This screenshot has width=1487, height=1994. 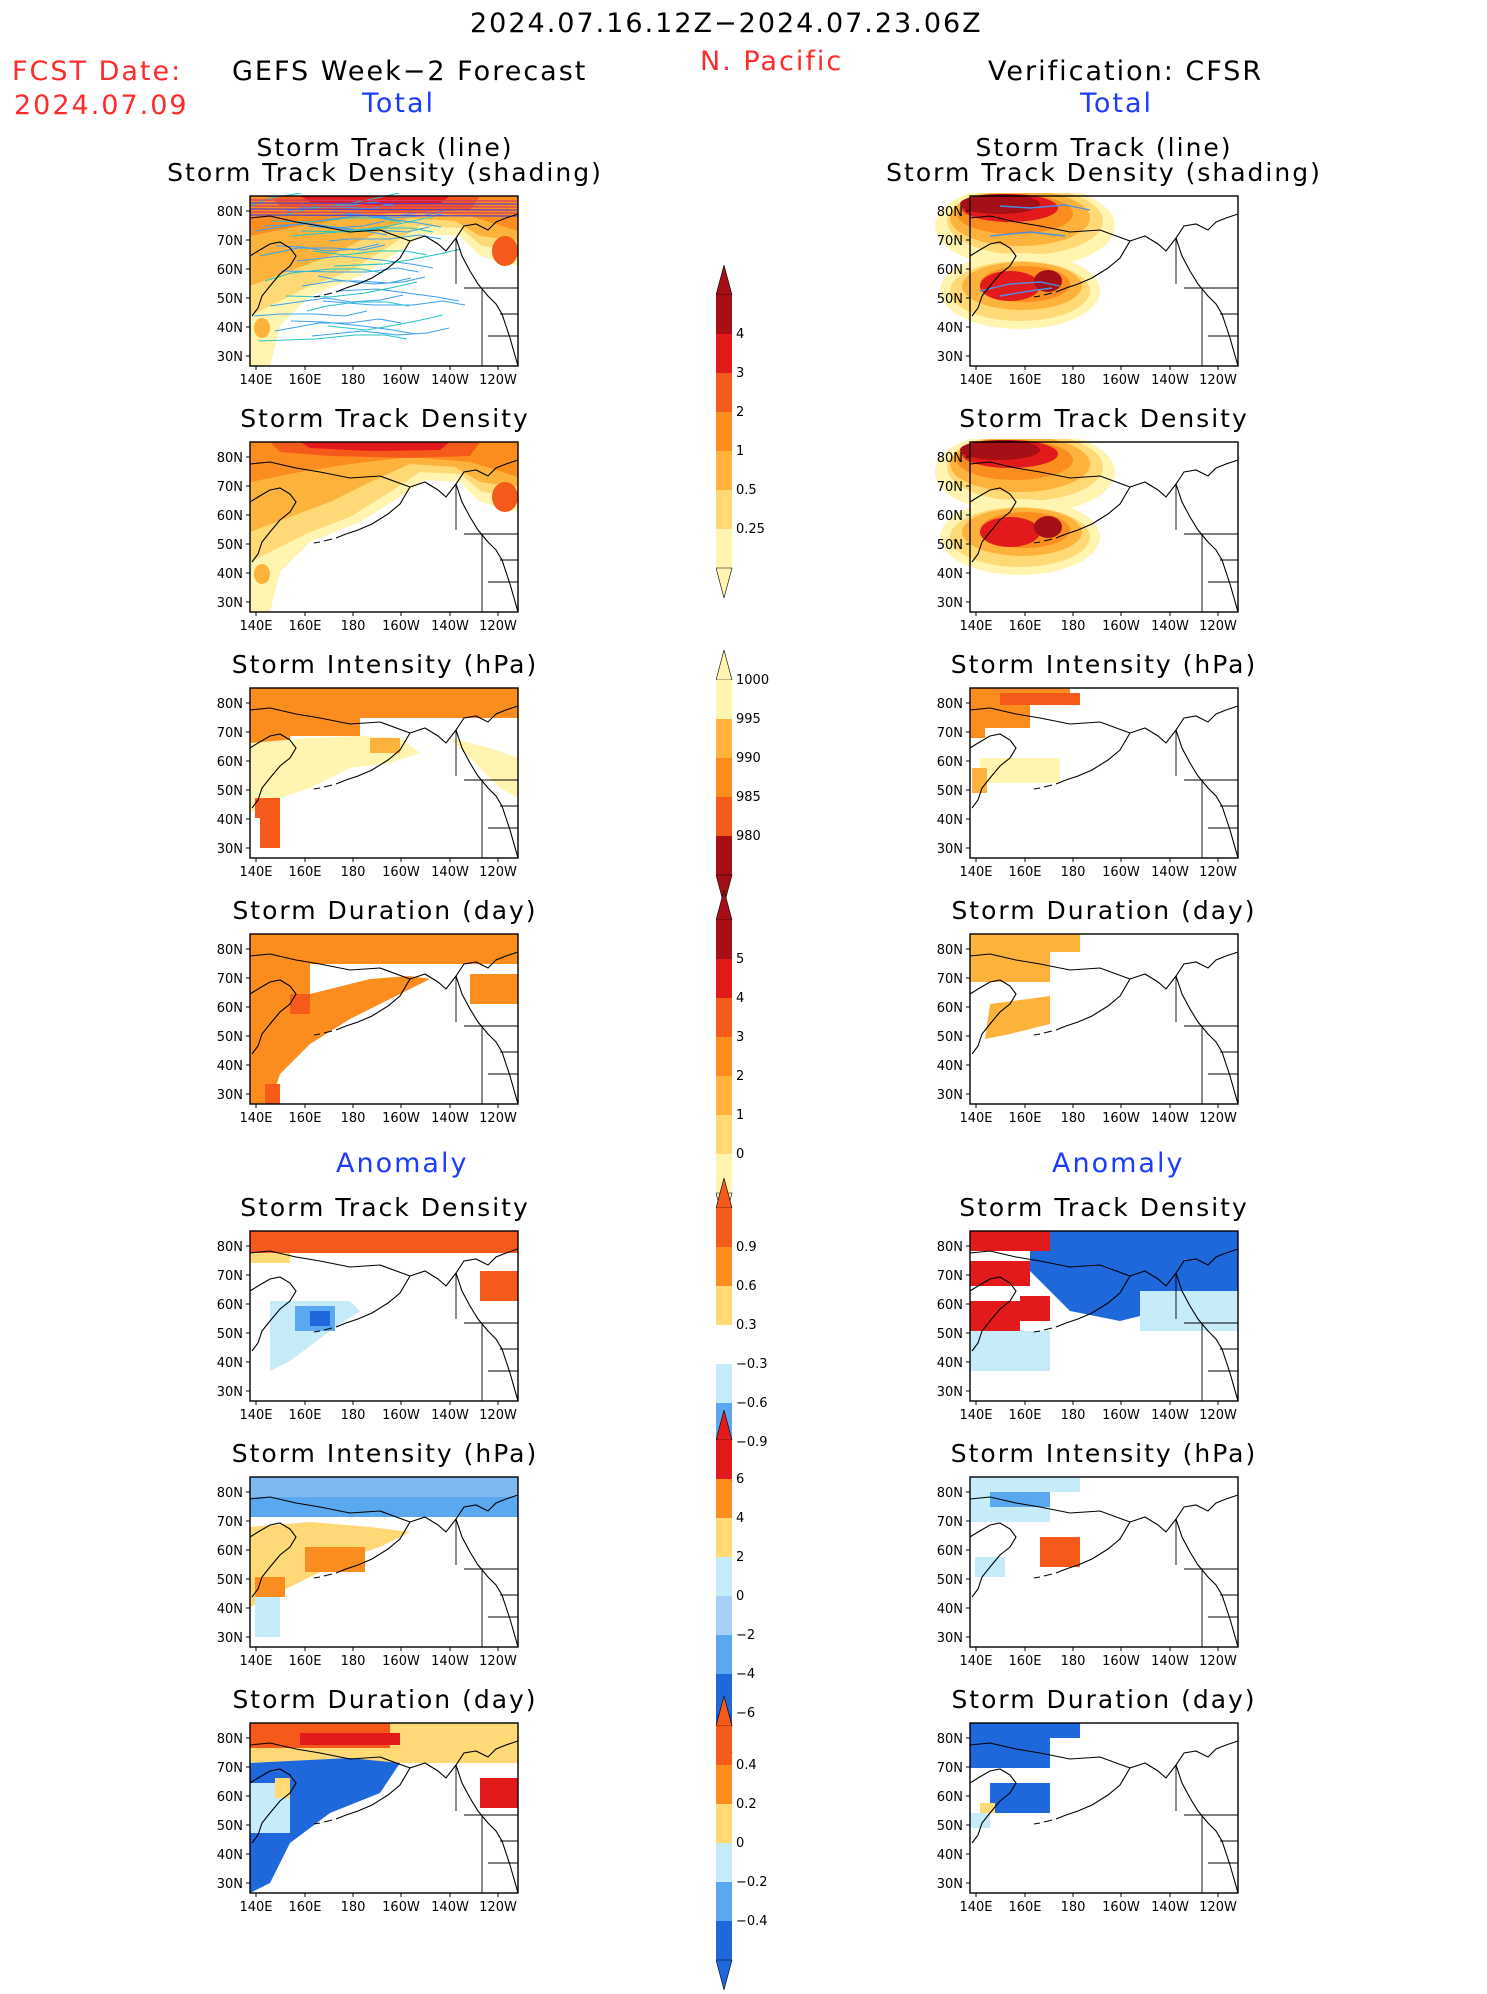 What do you see at coordinates (772, 61) in the screenshot?
I see `region-title: N. Pacific` at bounding box center [772, 61].